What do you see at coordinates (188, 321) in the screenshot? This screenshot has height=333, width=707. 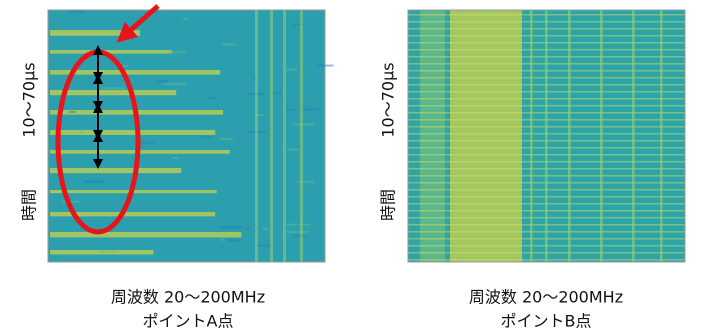 I see `caption: ポイントA点` at bounding box center [188, 321].